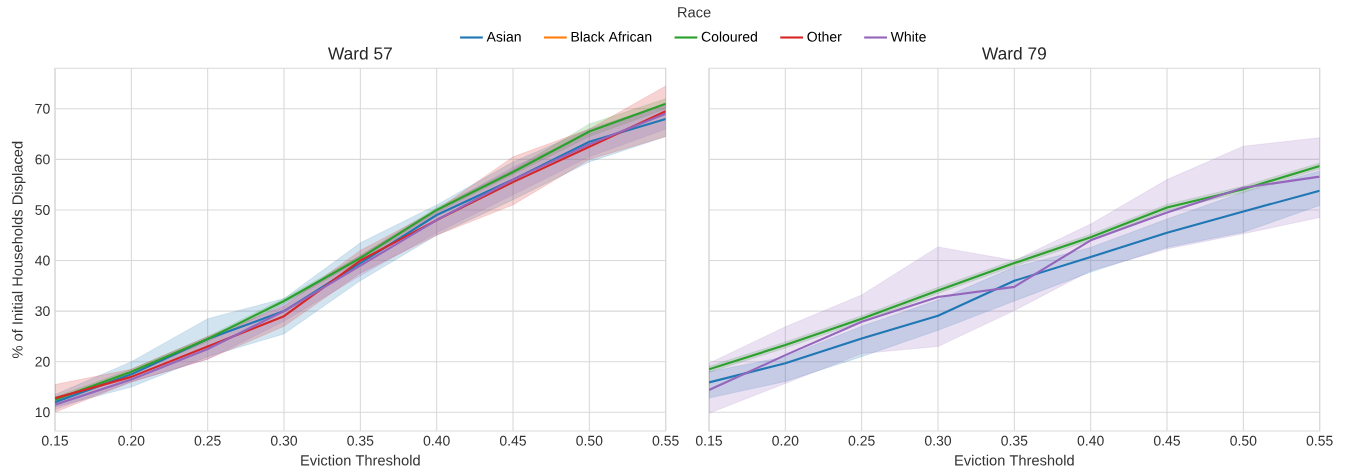 The height and width of the screenshot is (476, 1348). Describe the element at coordinates (42, 361) in the screenshot. I see `y-tick-label: 20` at that location.